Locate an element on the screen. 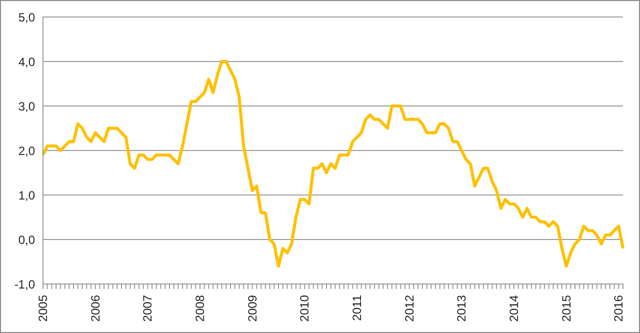 This screenshot has height=333, width=640. x-tick-label: 2010 is located at coordinates (305, 308).